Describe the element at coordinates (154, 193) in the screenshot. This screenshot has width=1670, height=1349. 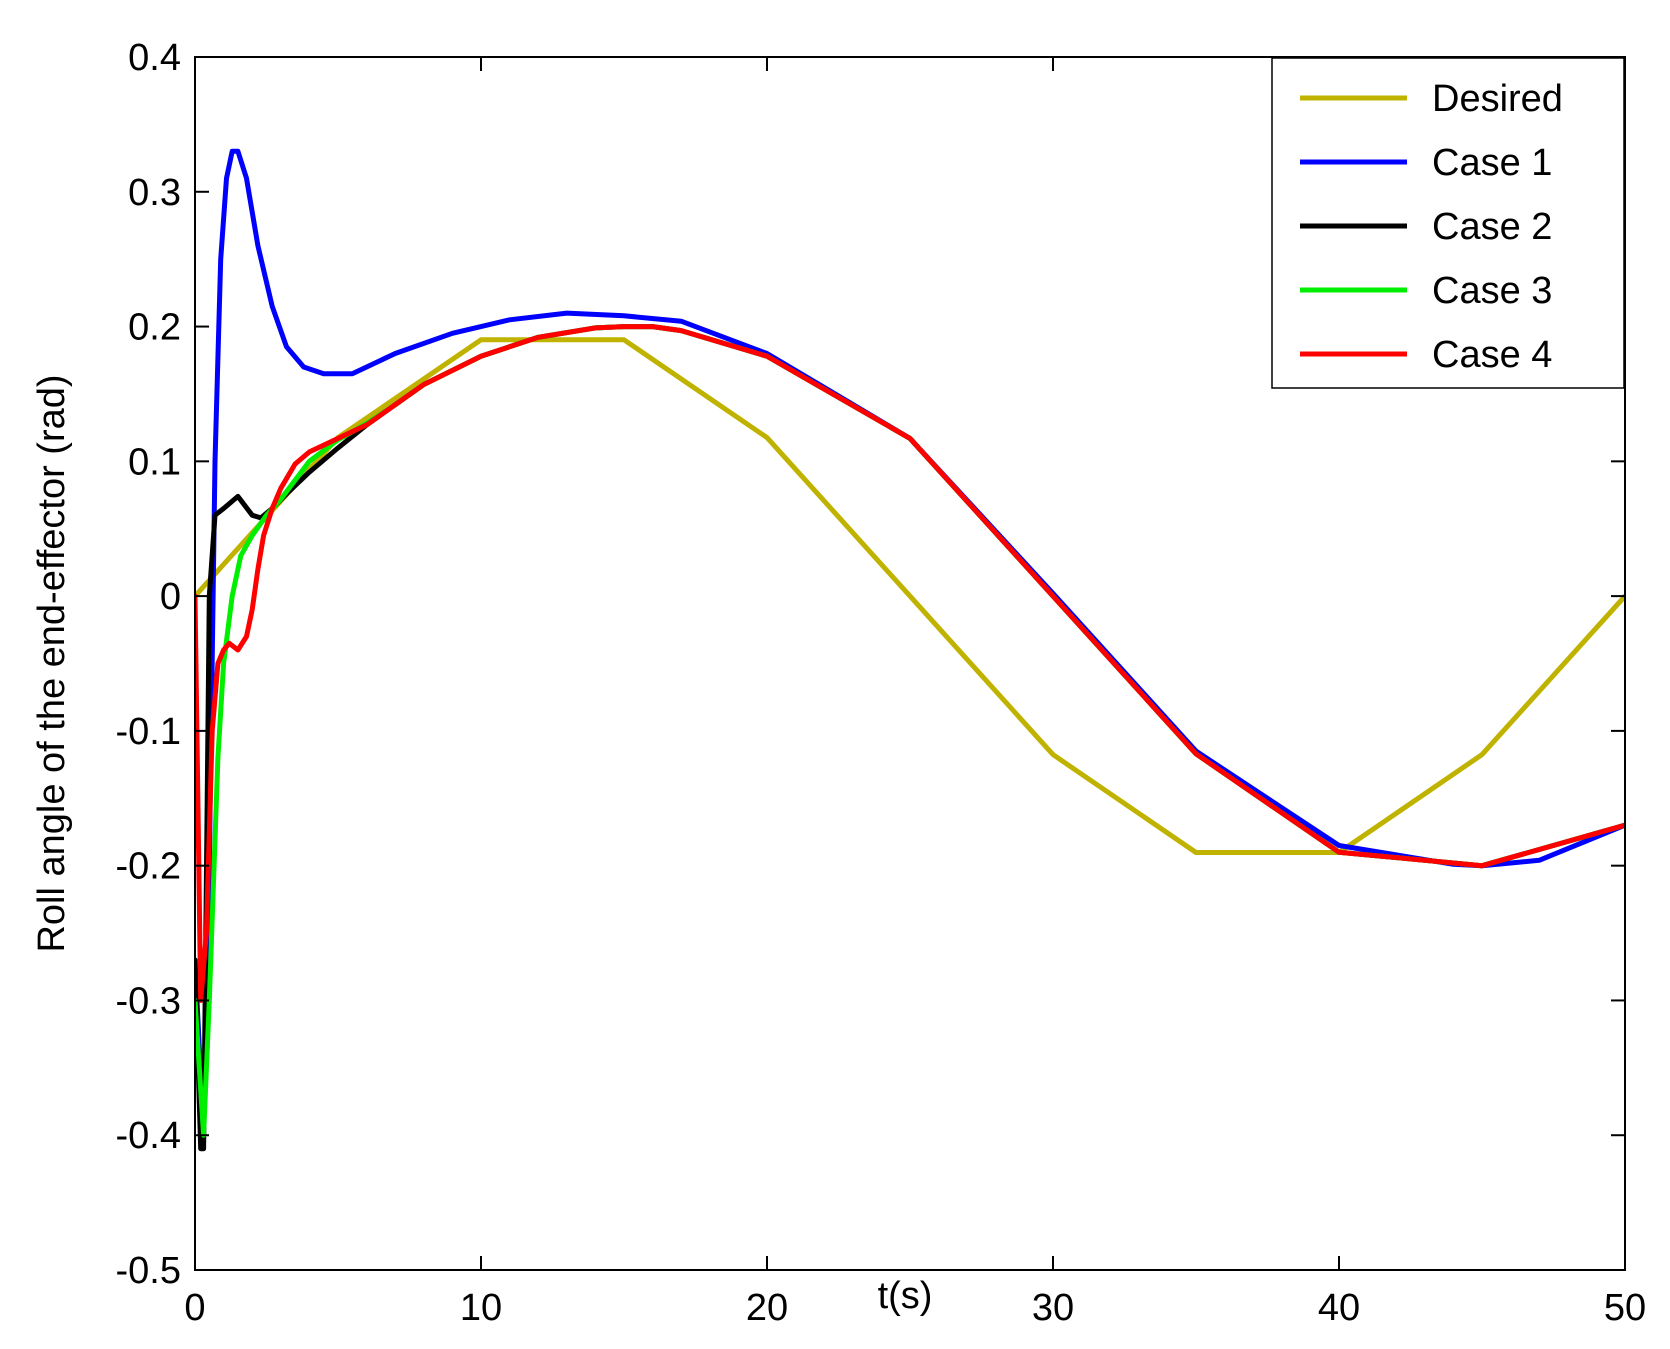
I see `y-tick-label: 0.3` at that location.